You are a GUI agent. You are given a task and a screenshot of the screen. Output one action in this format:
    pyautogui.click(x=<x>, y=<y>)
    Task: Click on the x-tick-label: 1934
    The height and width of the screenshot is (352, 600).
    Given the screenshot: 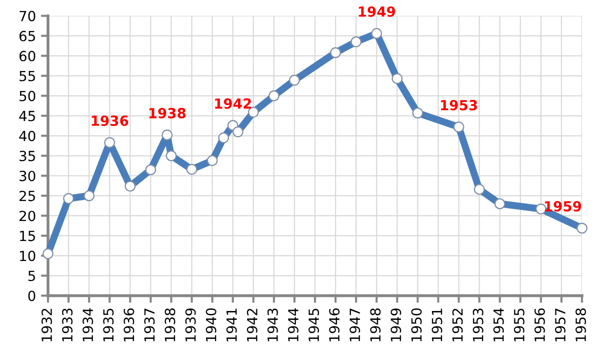 What is the action you would take?
    pyautogui.click(x=88, y=325)
    